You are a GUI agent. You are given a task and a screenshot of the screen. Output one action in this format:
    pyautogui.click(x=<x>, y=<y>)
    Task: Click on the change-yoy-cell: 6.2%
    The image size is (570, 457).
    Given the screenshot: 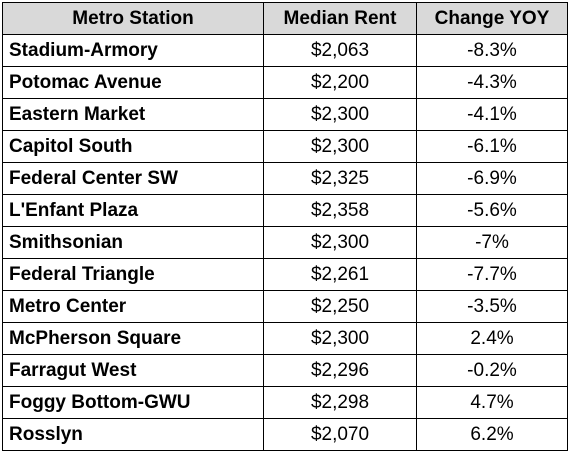 What is the action you would take?
    pyautogui.click(x=492, y=434)
    